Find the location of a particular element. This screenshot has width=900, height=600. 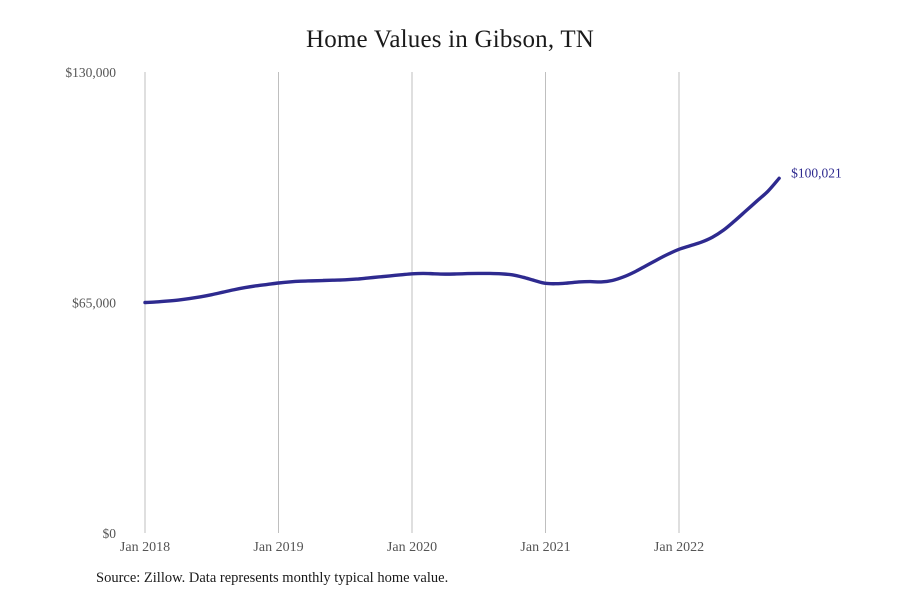

x-axis-tick-label: Jan 2020 is located at coordinates (412, 547).